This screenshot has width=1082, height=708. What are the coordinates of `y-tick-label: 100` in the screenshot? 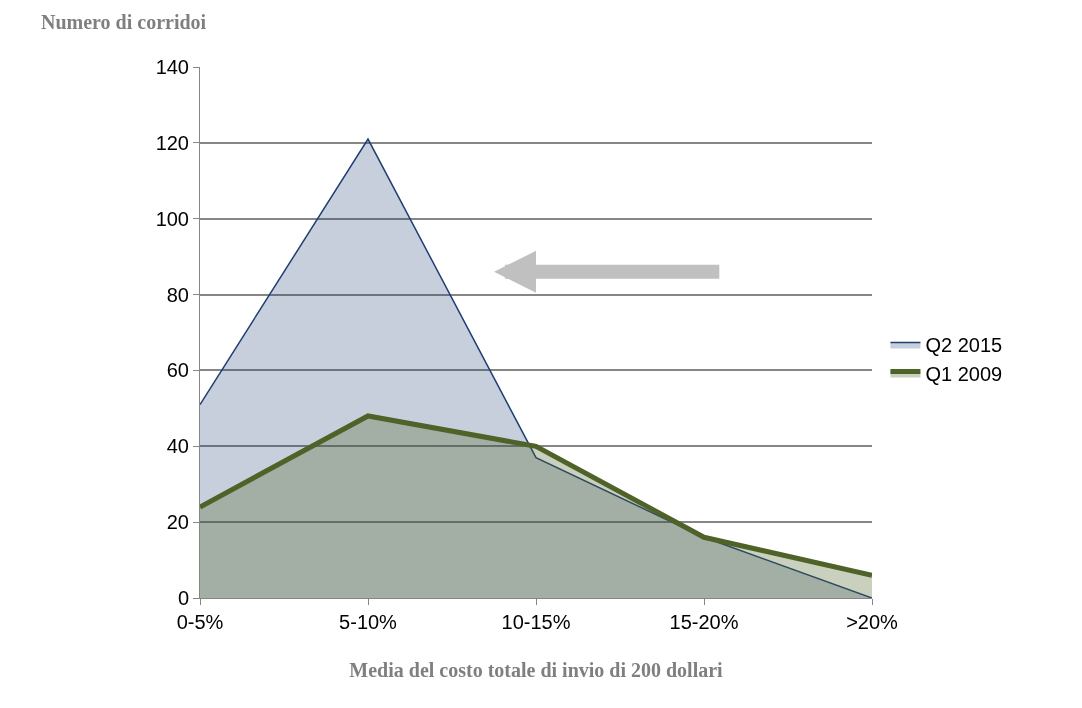 It's located at (172, 218).